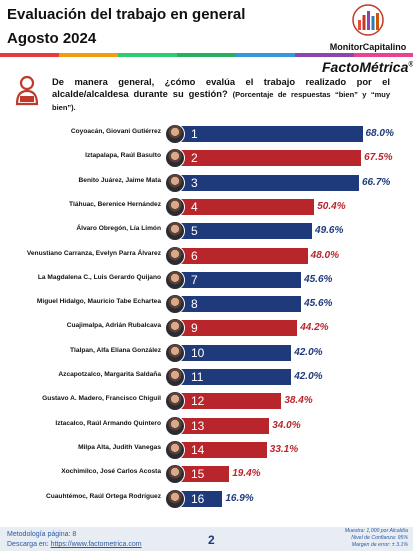 This screenshot has width=413, height=551. Describe the element at coordinates (198, 474) in the screenshot. I see `rank-label: 15` at that location.